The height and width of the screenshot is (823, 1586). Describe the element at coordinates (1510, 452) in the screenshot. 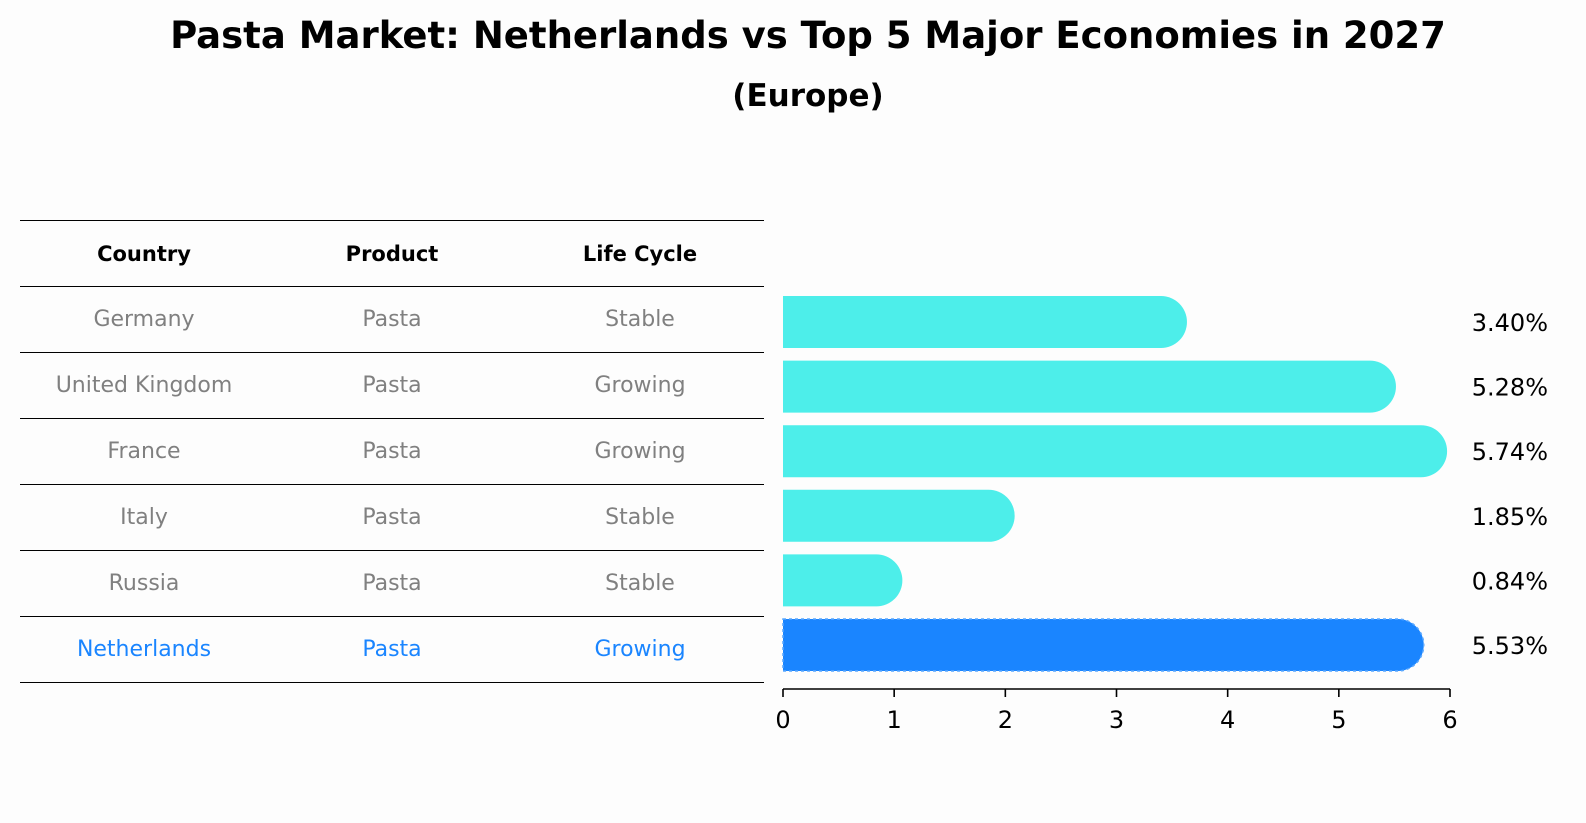

I see `bar-value-label: 5.74%` at that location.